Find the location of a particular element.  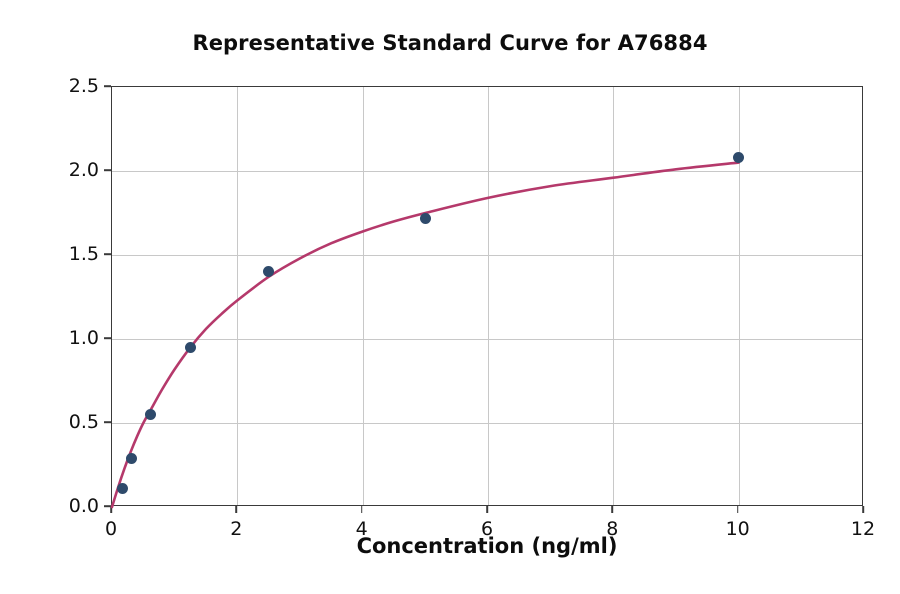

x-tick-label: 2 is located at coordinates (236, 529).